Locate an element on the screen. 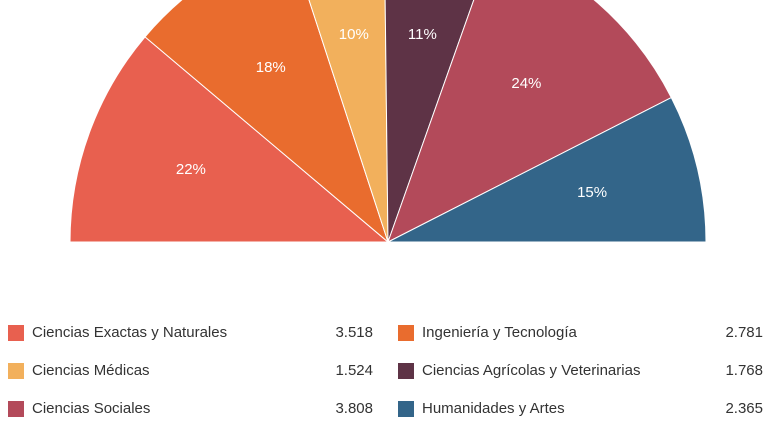  slice-label: 24% is located at coordinates (526, 83).